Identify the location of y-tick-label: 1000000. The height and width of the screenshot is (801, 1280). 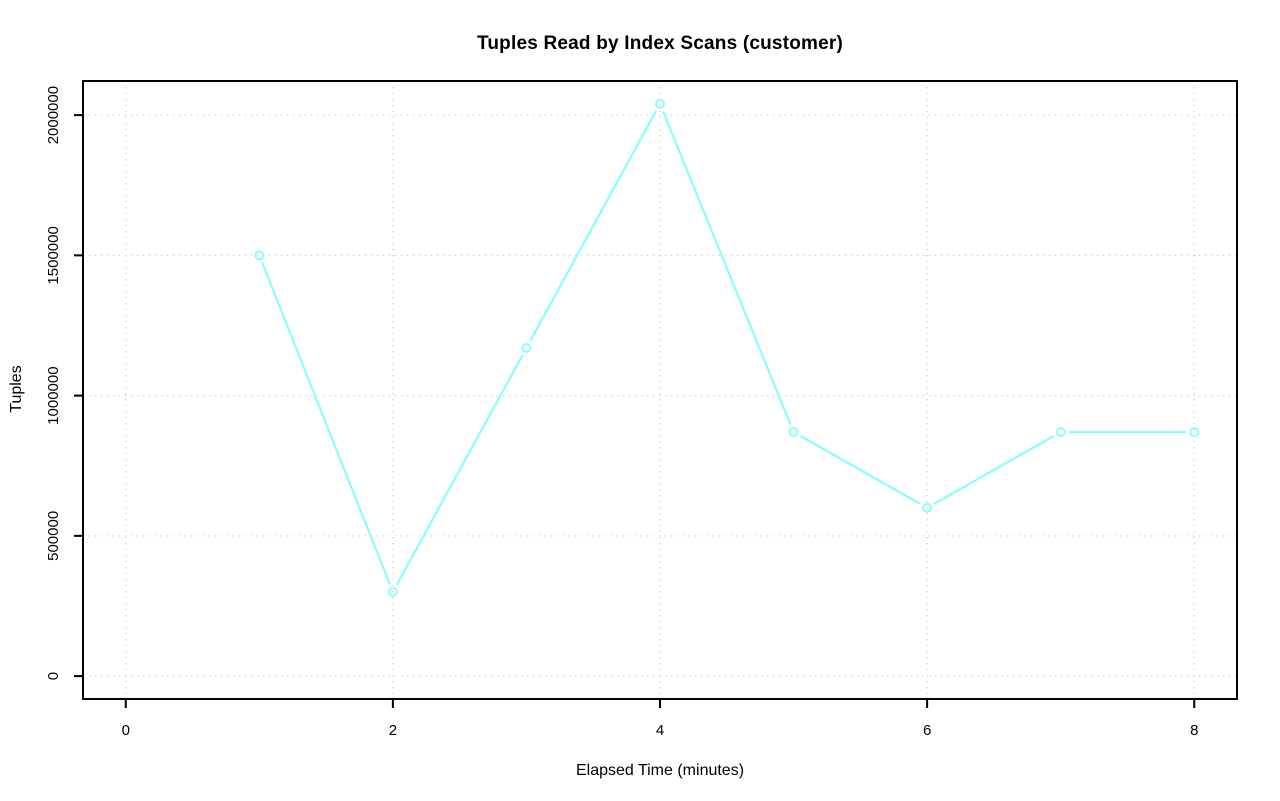
(53, 395).